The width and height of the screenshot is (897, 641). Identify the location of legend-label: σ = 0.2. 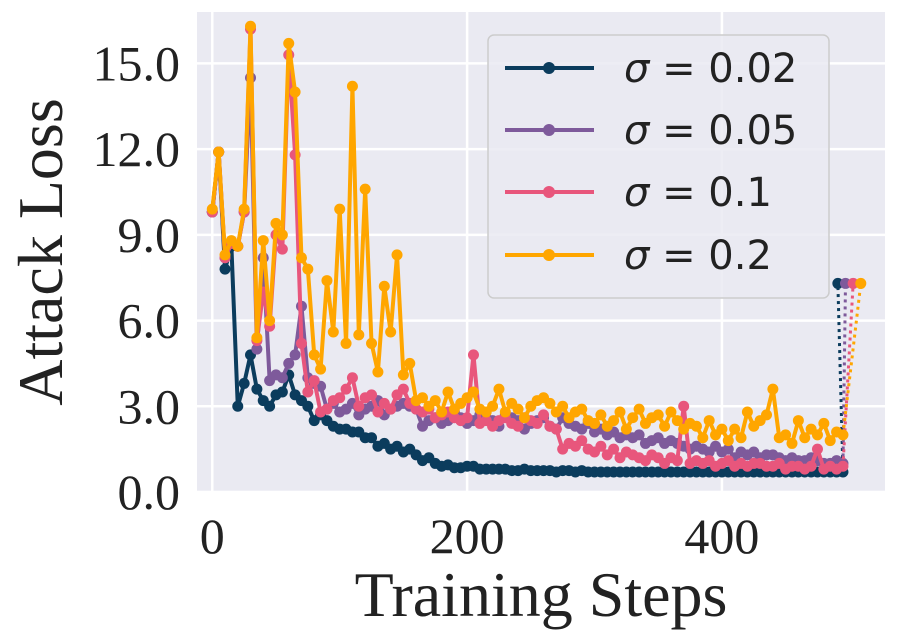
(698, 256).